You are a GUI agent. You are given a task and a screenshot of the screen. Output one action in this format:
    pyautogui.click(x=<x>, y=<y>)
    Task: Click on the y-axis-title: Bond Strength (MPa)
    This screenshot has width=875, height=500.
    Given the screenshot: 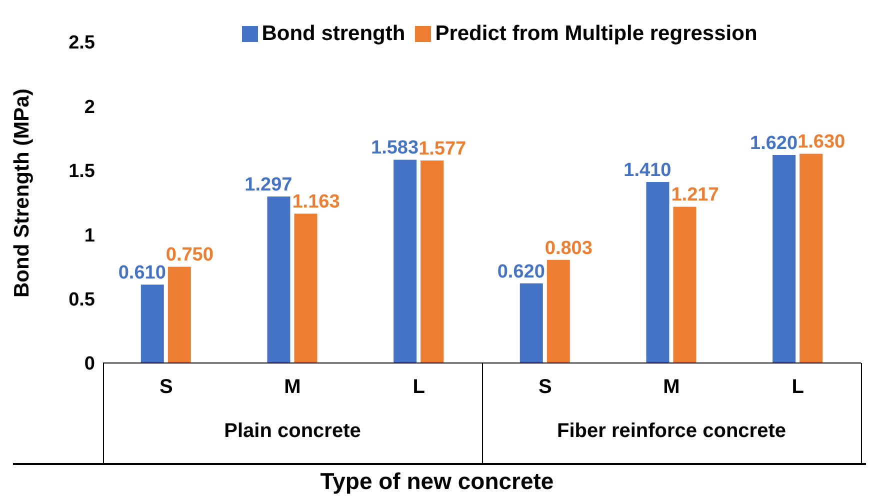 What is the action you would take?
    pyautogui.click(x=22, y=193)
    